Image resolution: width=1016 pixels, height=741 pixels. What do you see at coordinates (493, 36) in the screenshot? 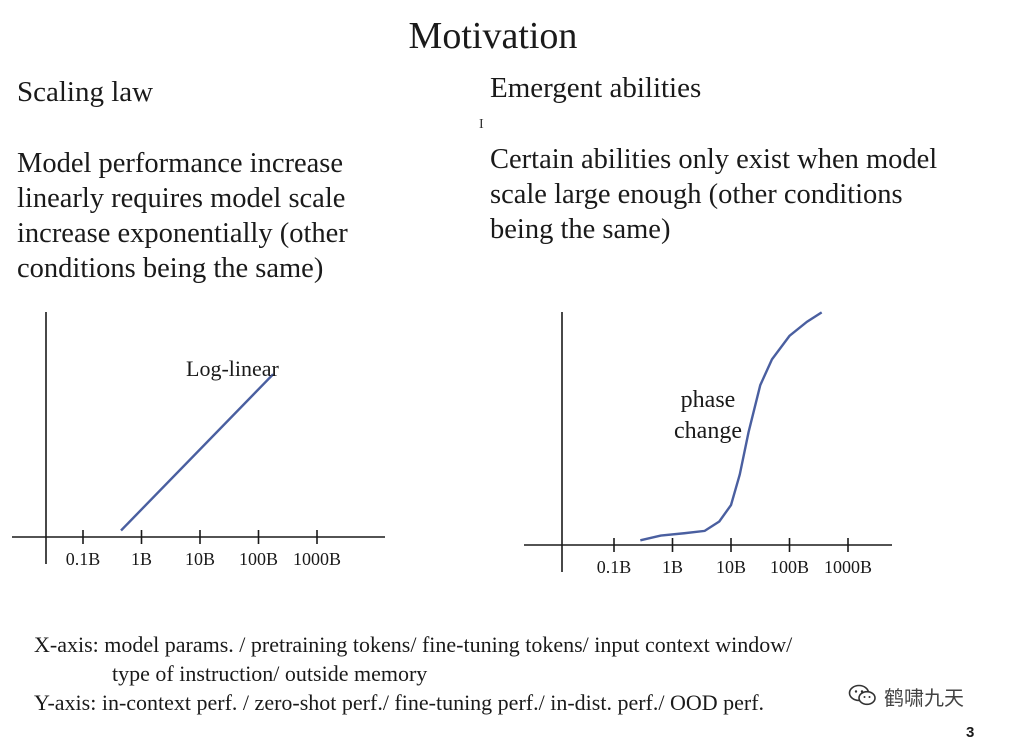
I see `slide-title: Motivation` at bounding box center [493, 36].